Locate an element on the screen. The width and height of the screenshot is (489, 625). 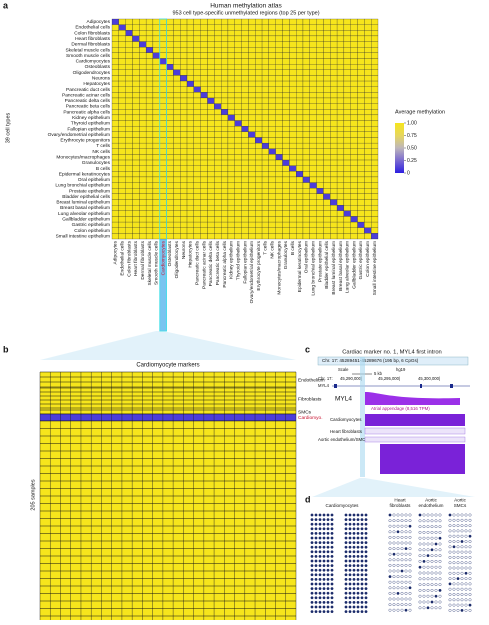
coord: 45,300,000| is located at coordinates (429, 378).